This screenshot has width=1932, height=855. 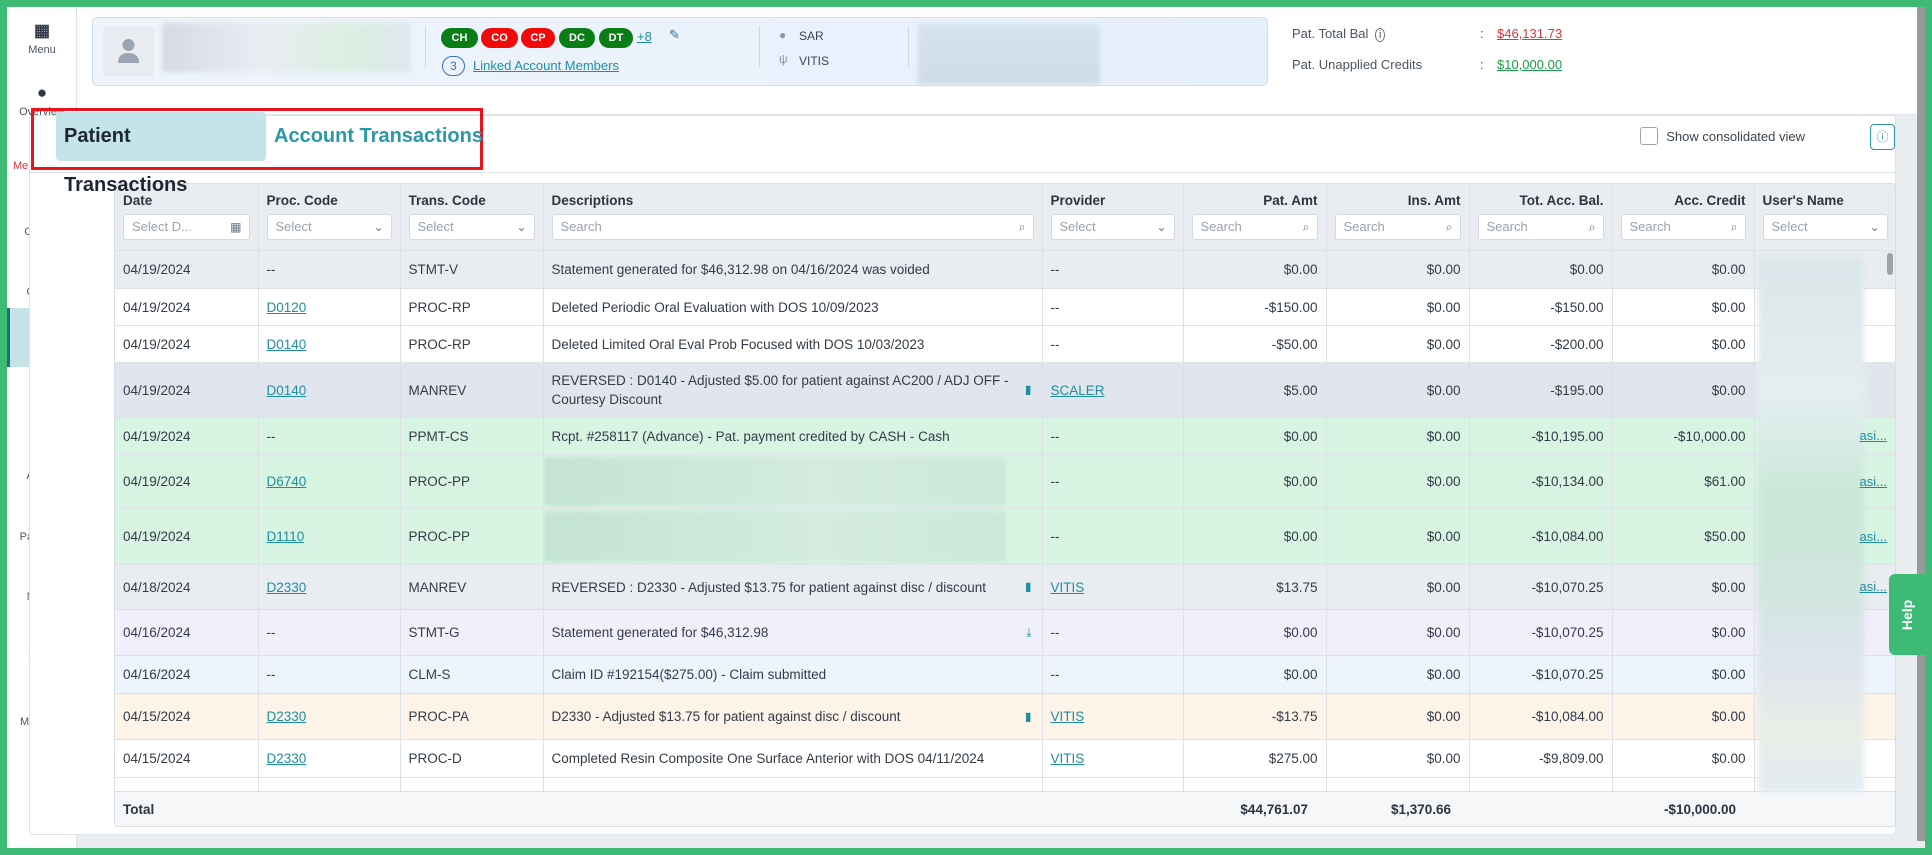 I want to click on cell-provider-link: JACKIE, so click(x=1074, y=791).